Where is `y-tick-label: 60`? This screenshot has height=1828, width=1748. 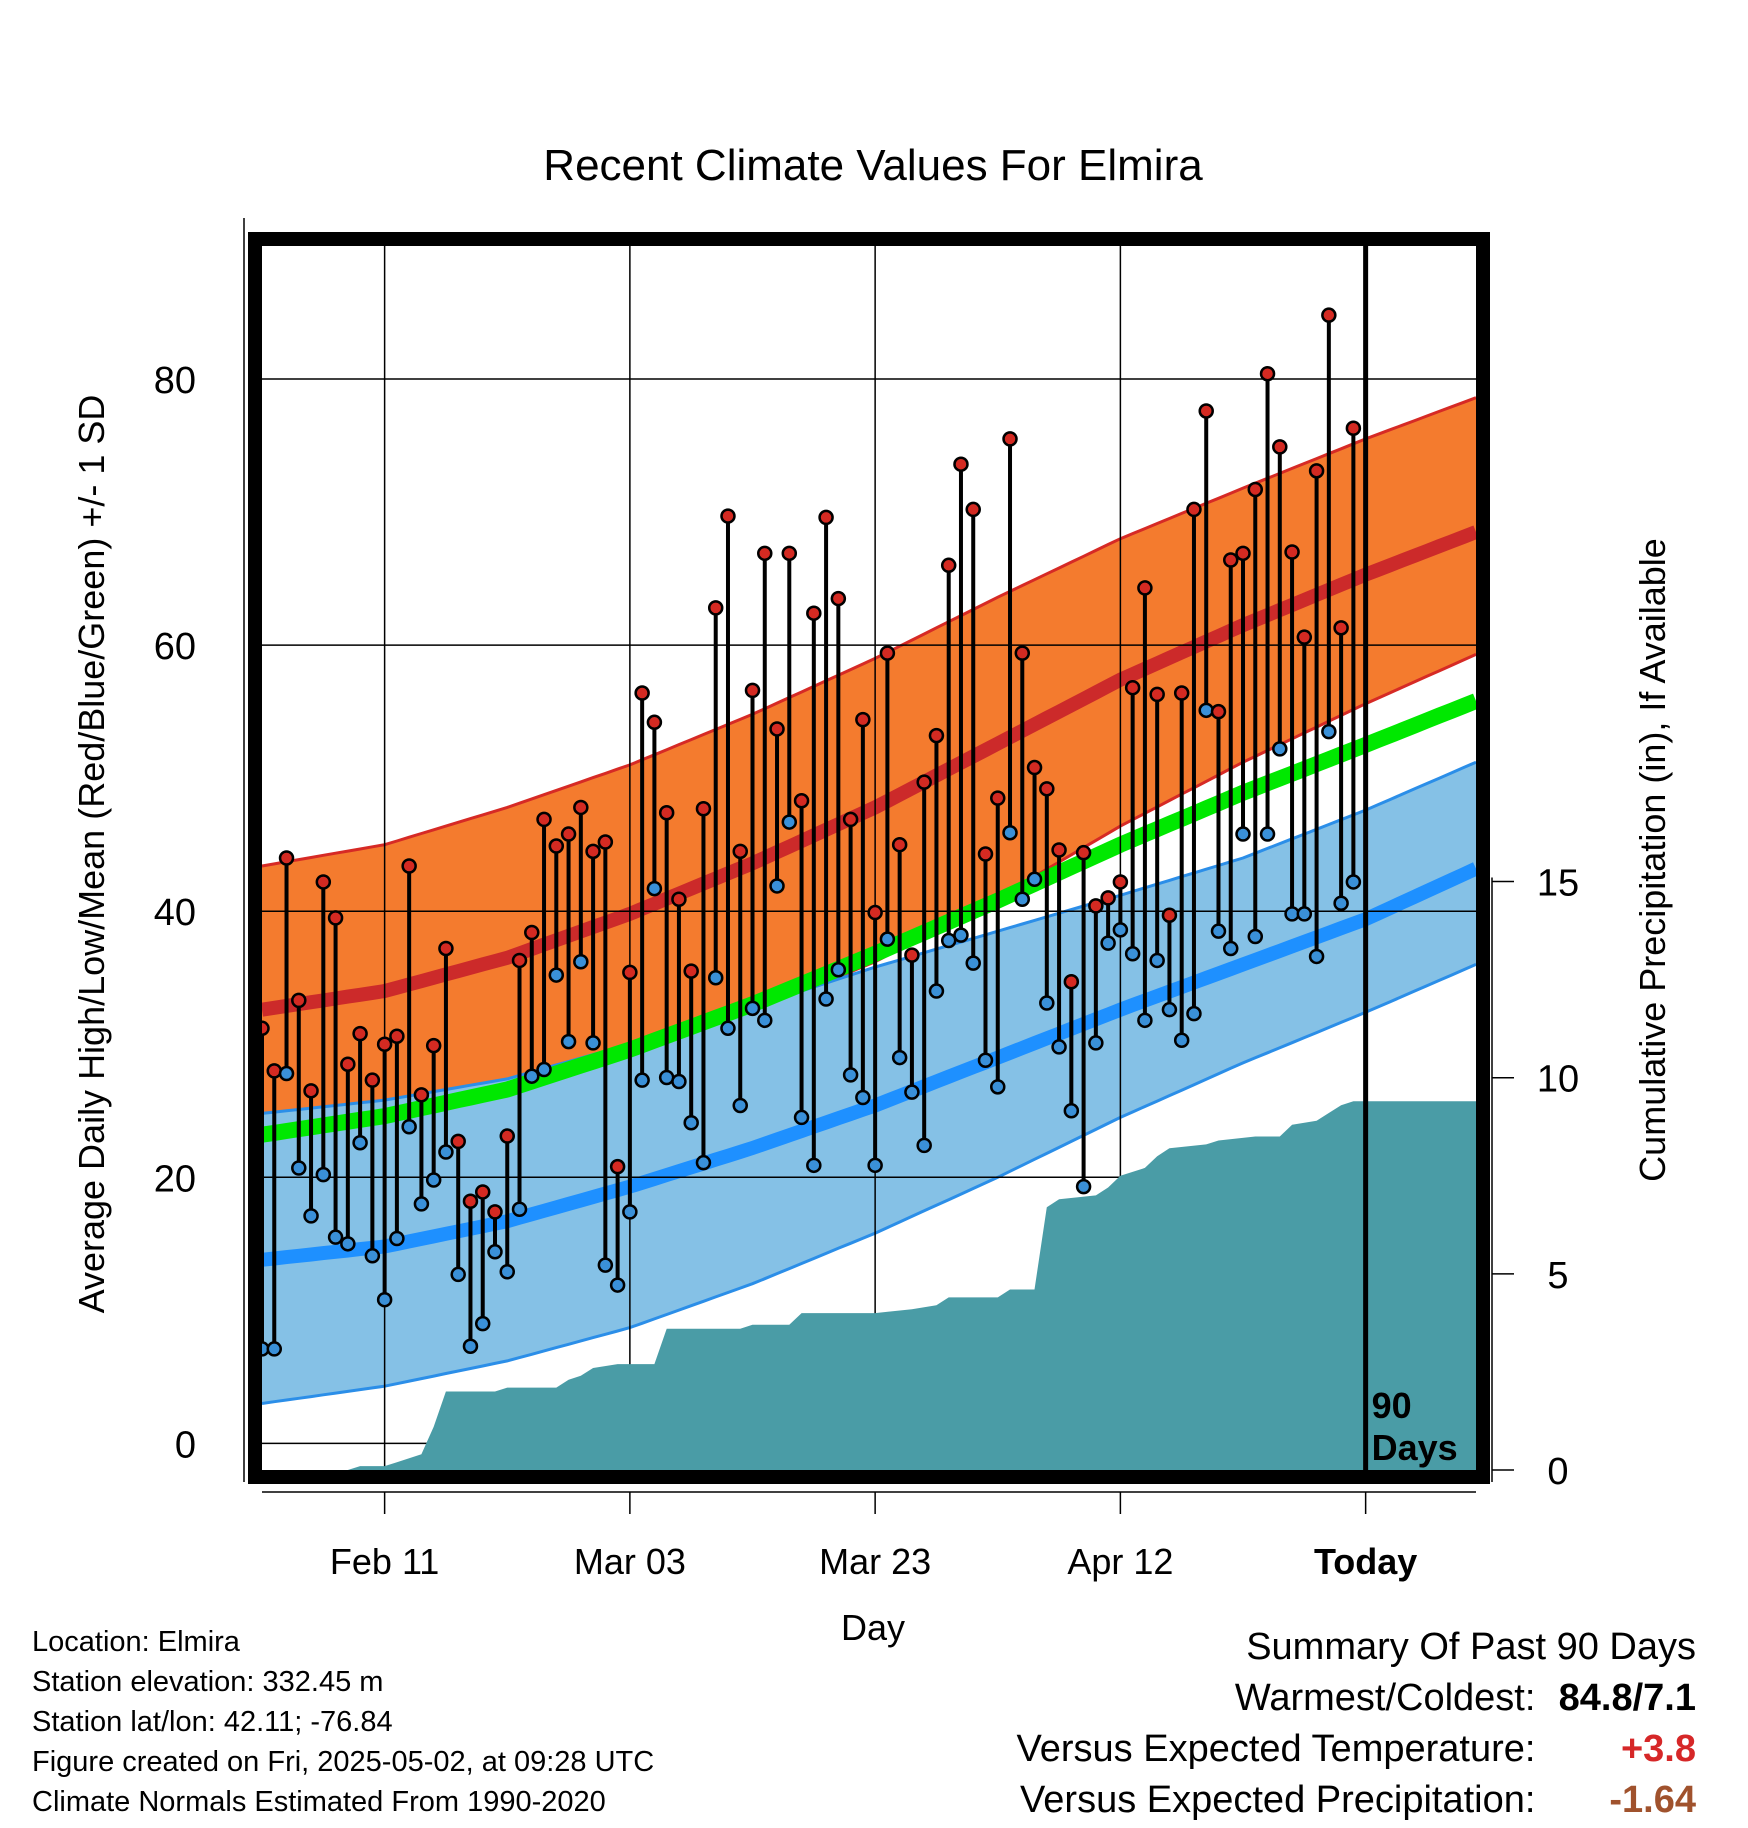 y-tick-label: 60 is located at coordinates (175, 647).